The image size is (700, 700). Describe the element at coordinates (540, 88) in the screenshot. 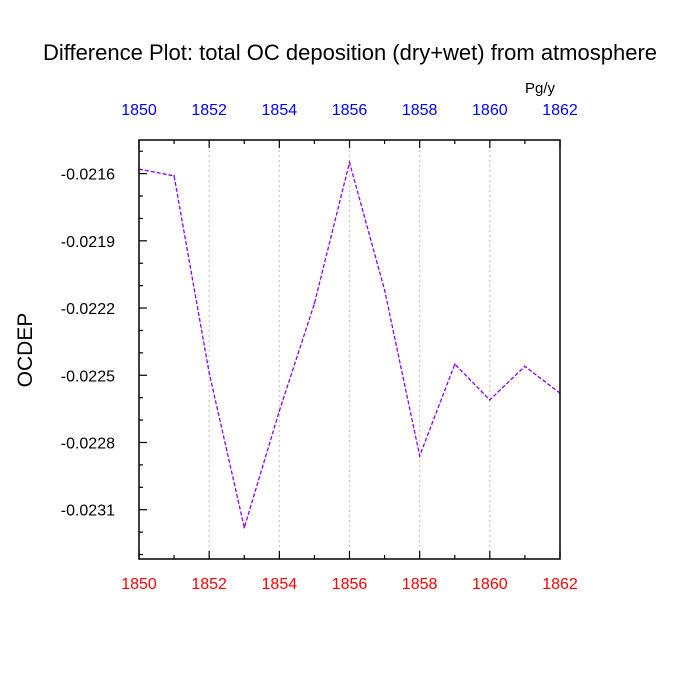

I see `units-label: Pg/y` at that location.